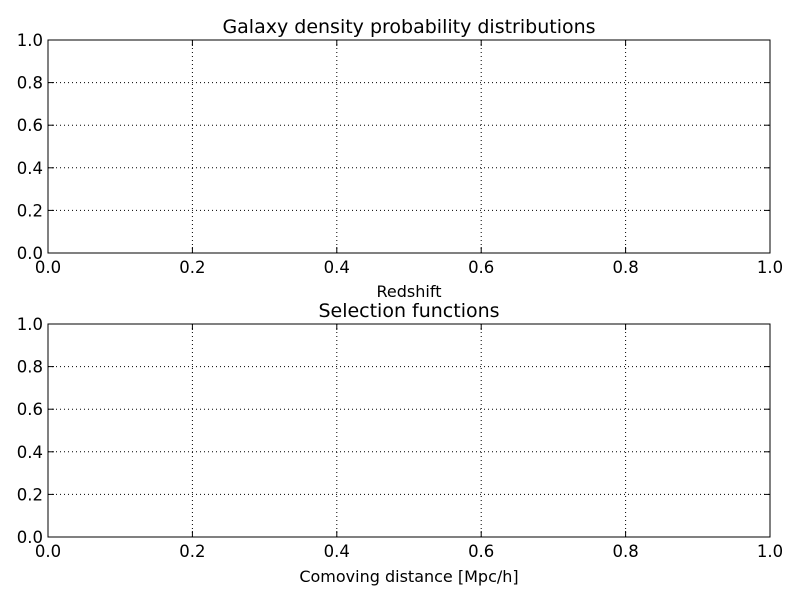  I want to click on chart-title: Selection functions, so click(408, 311).